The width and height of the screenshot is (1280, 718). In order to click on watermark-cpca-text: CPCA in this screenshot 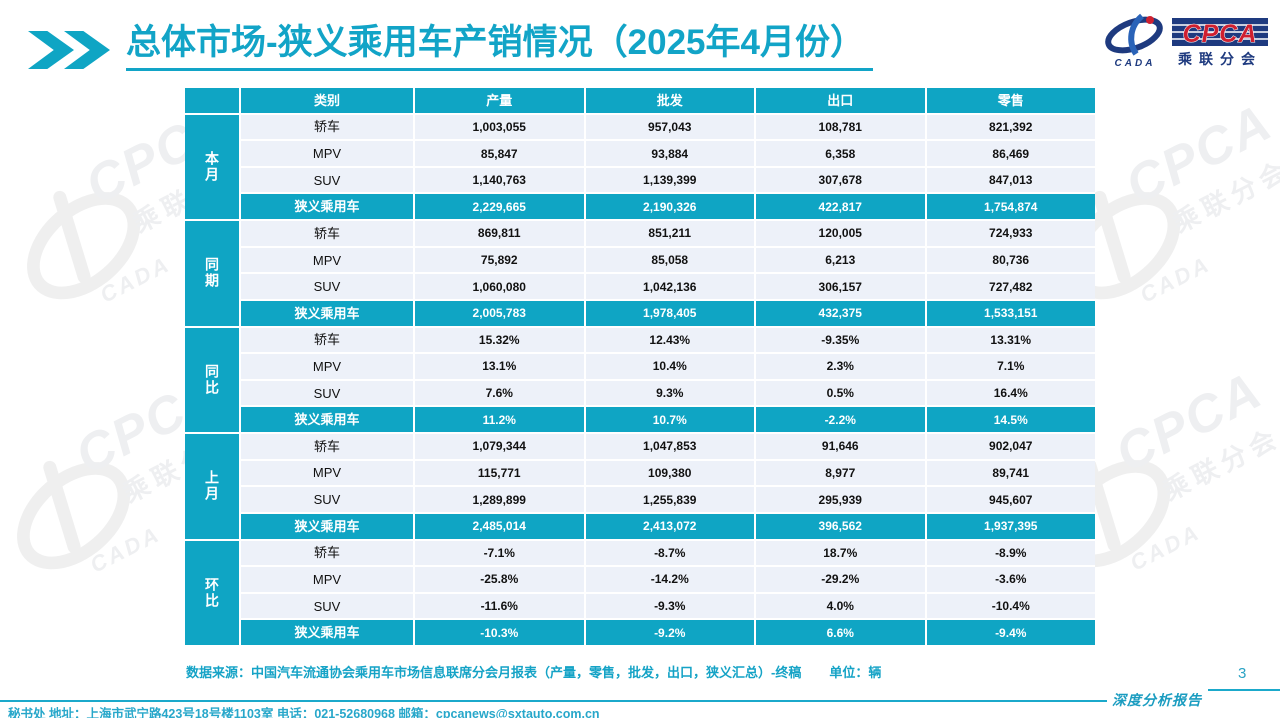, I will do `click(1198, 154)`.